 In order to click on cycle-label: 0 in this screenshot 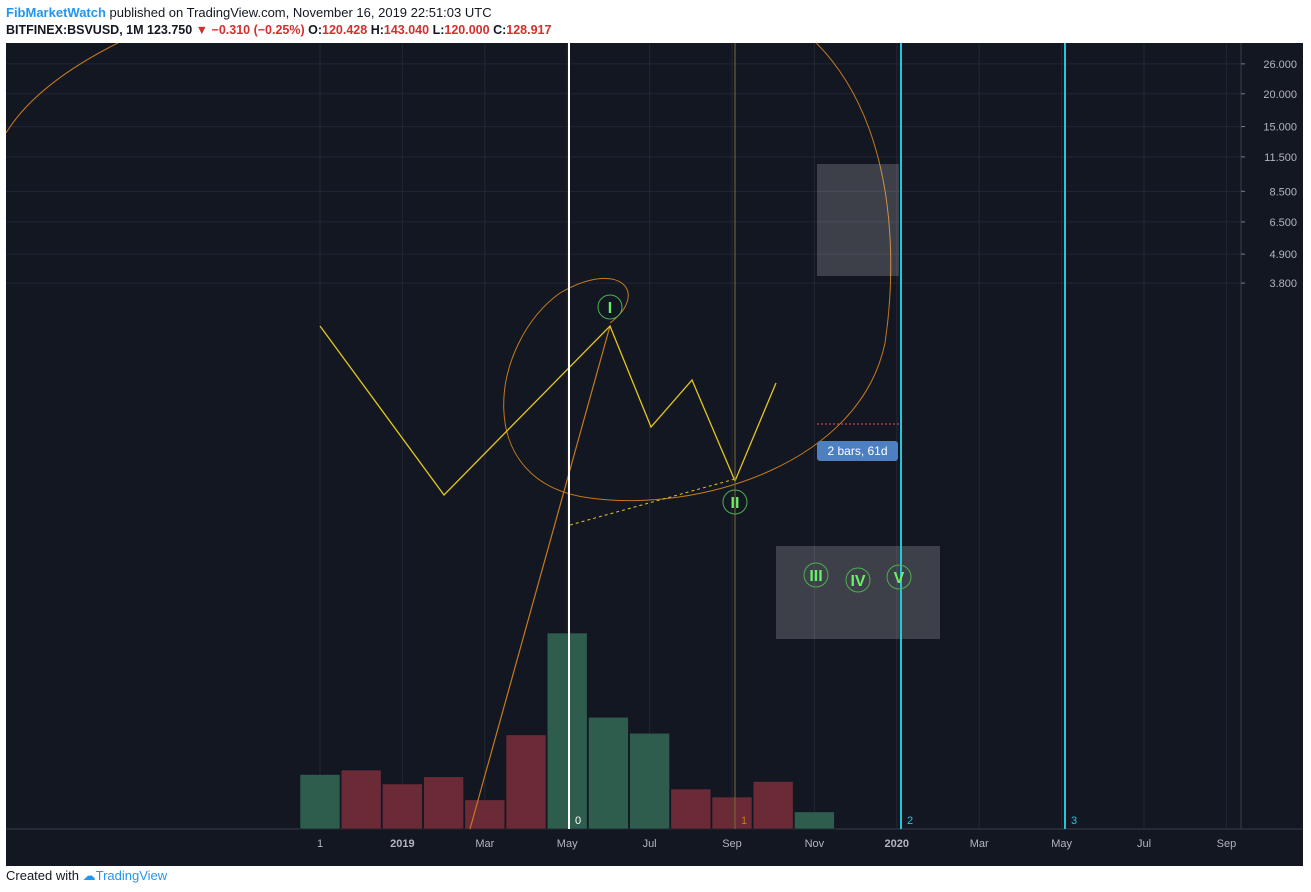, I will do `click(578, 821)`.